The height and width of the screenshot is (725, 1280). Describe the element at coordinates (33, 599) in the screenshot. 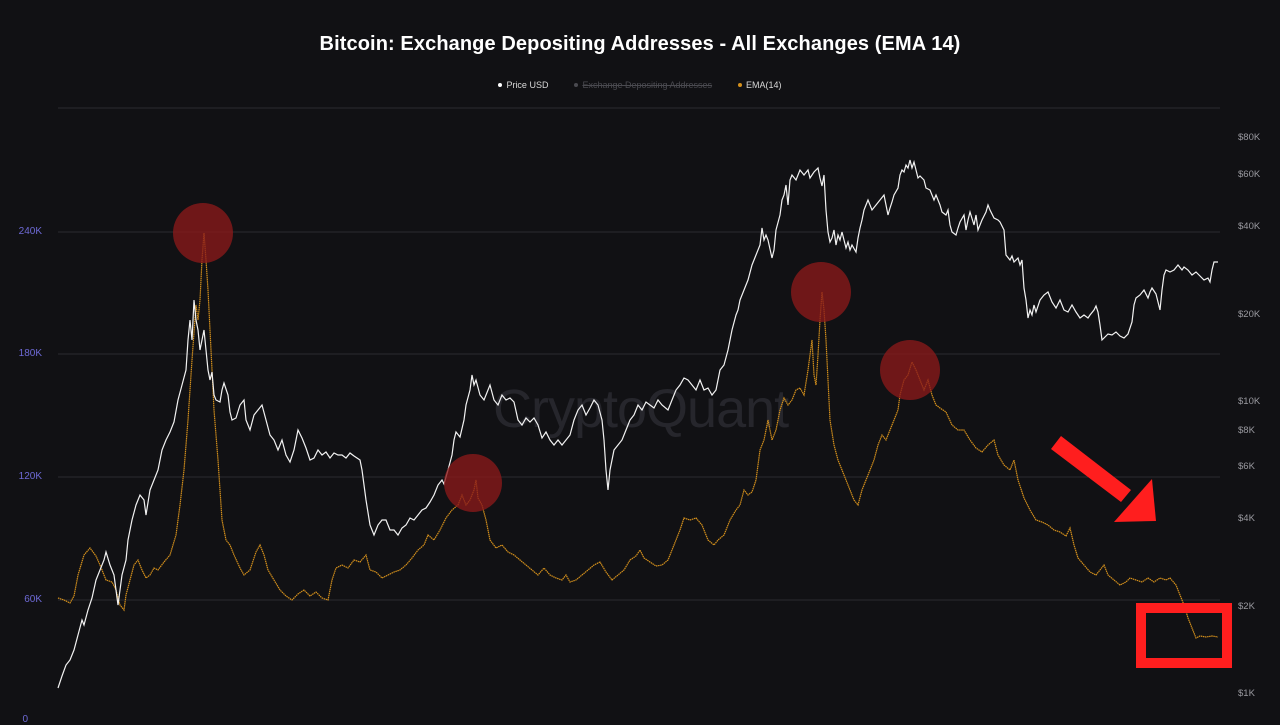

I see `left-axis-tick: 60K` at that location.